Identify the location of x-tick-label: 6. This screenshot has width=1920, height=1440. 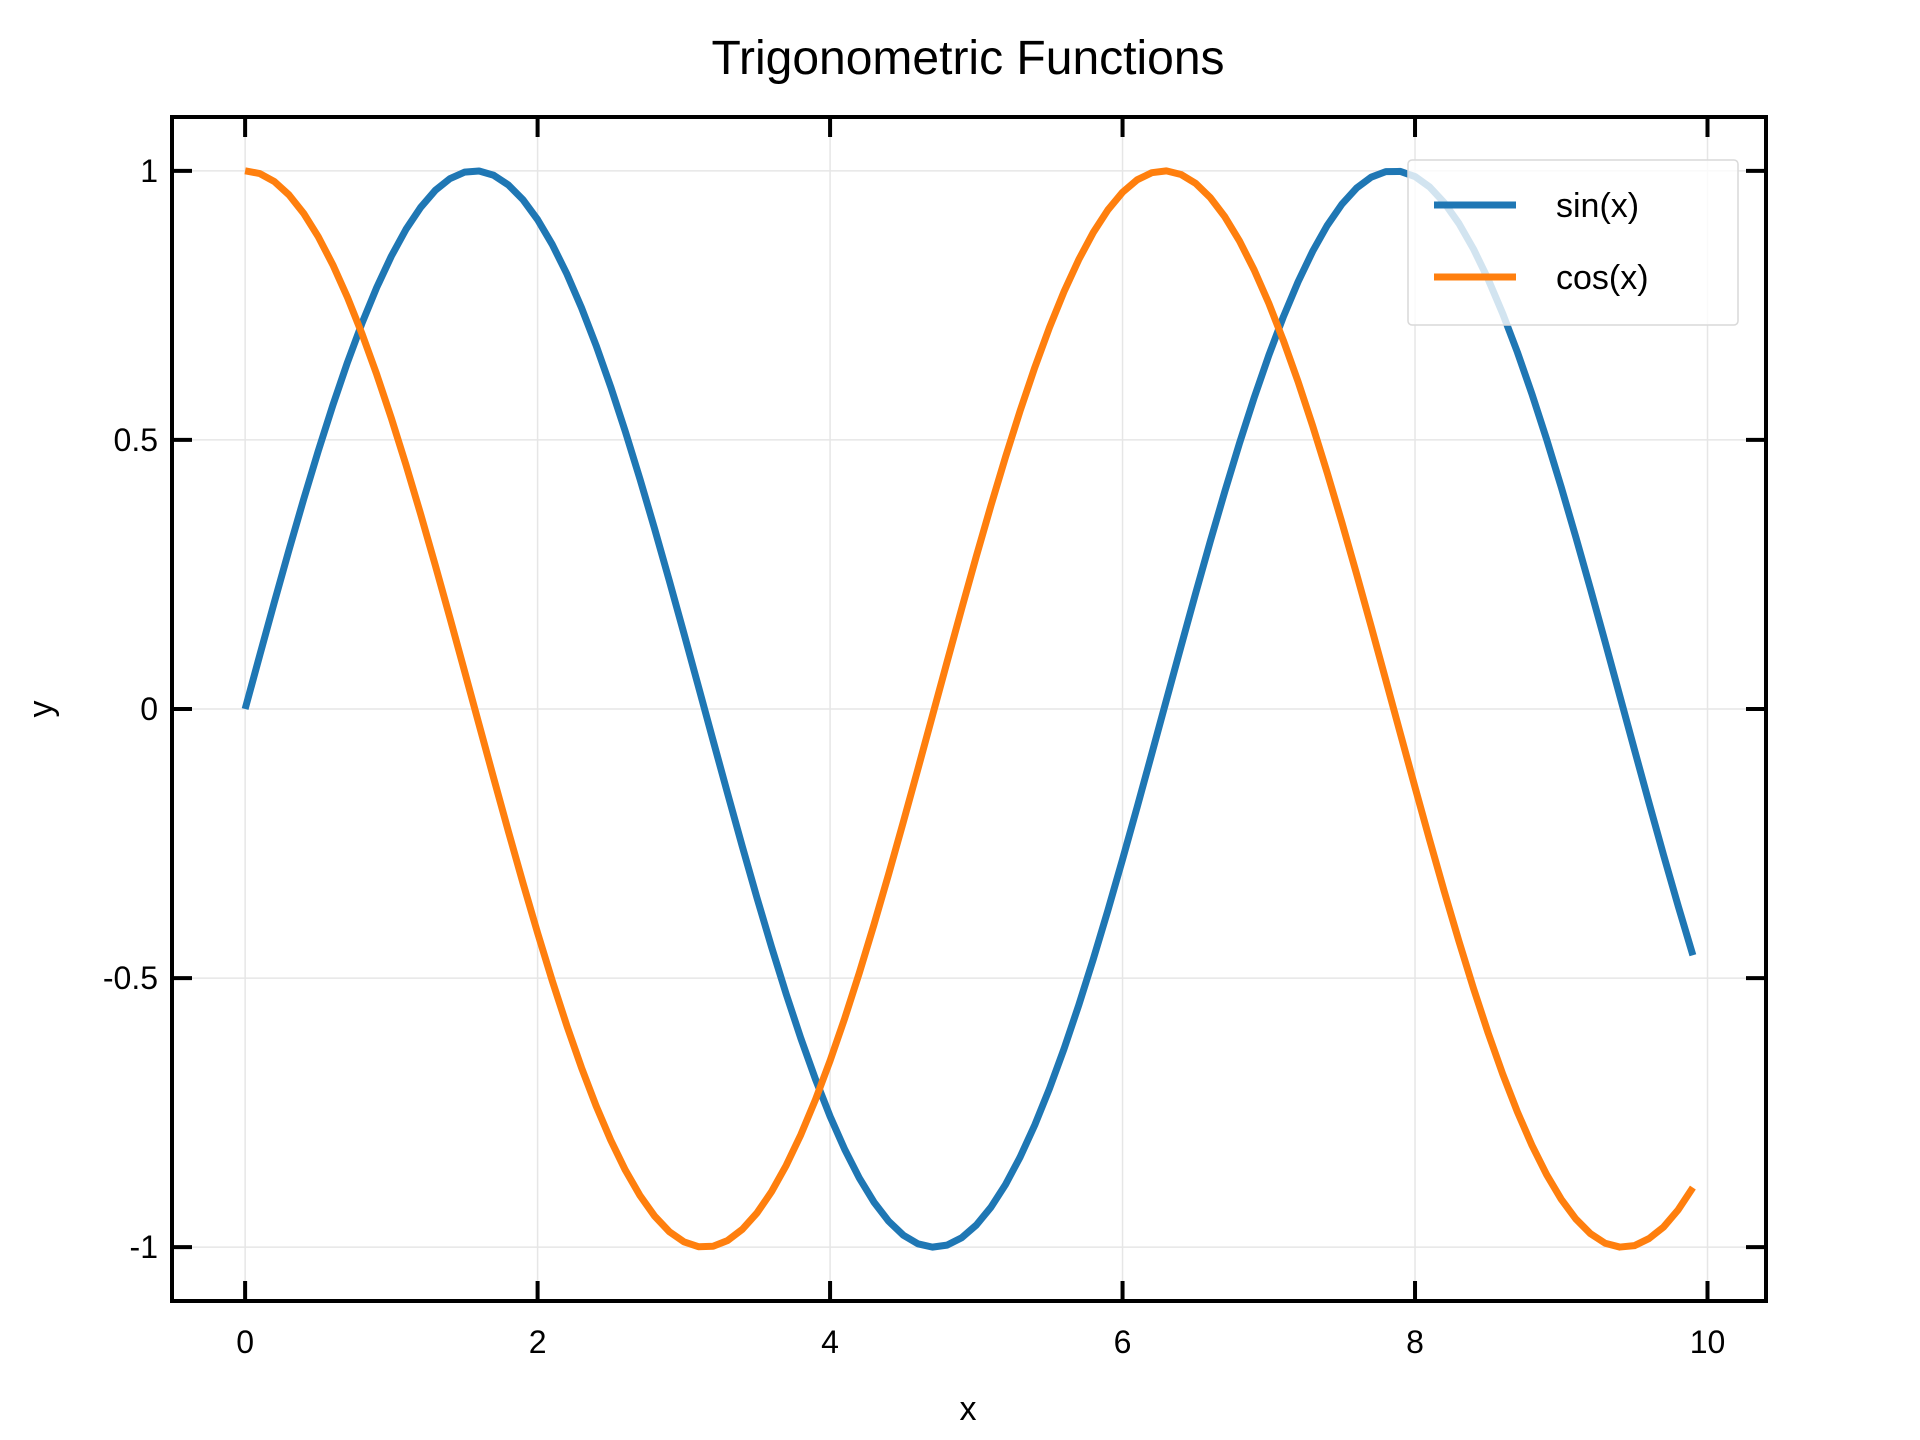
(1123, 1342).